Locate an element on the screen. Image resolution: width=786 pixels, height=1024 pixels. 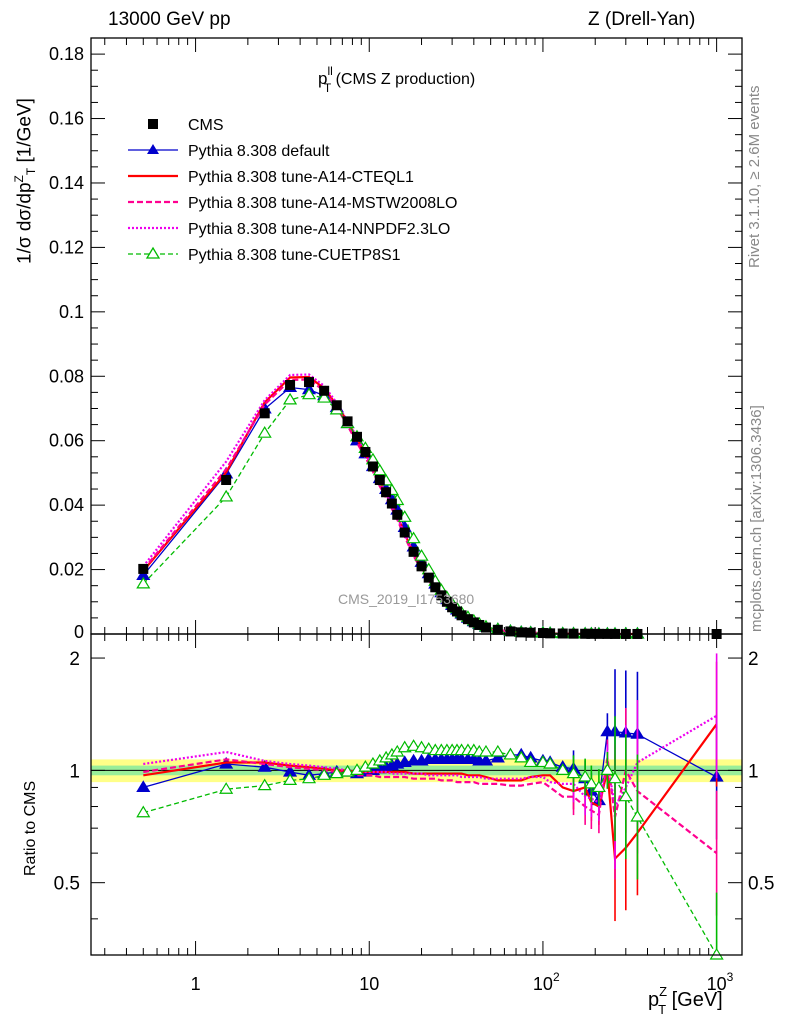
x-tick-label-exp: 3 is located at coordinates (730, 977).